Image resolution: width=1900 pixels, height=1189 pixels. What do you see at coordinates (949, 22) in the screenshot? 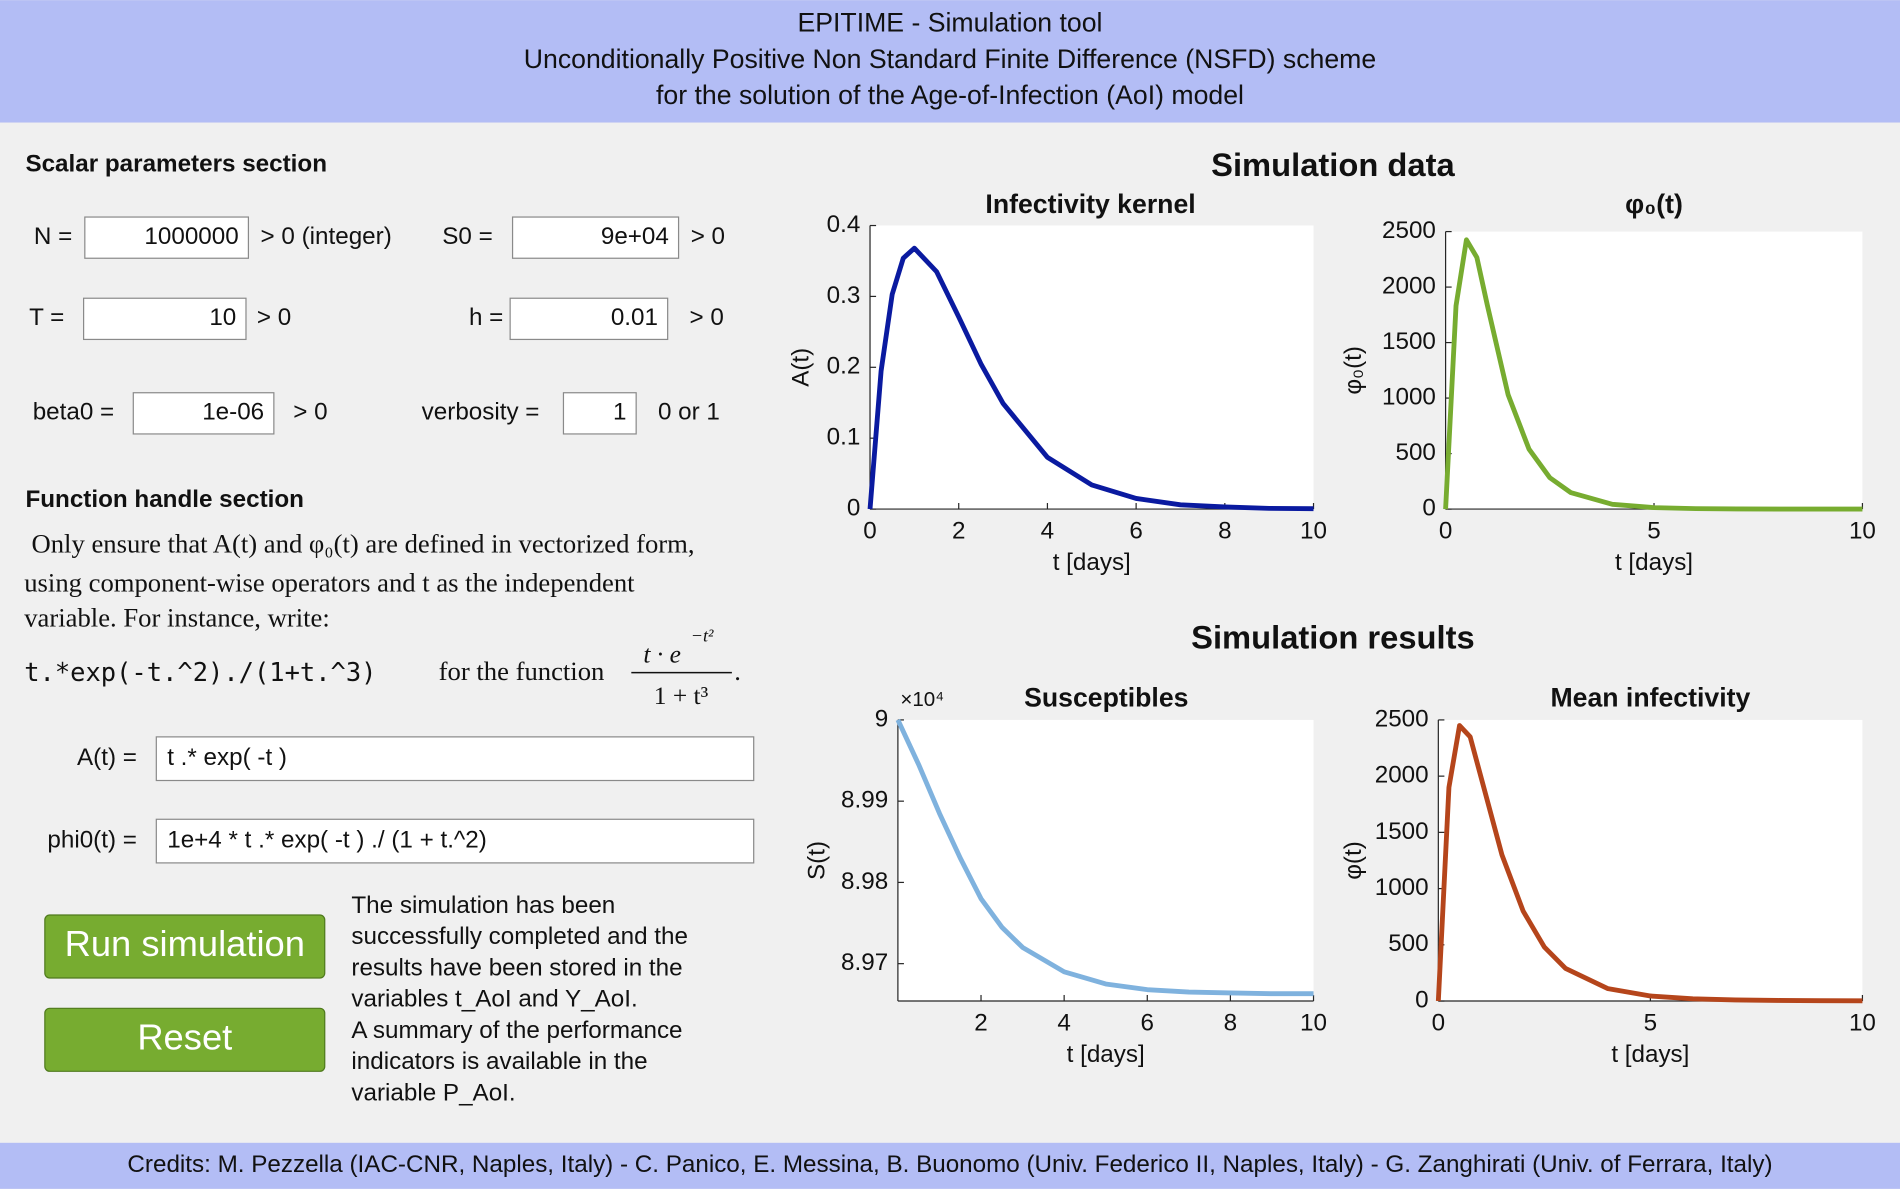
I see `header-line: EPITIME - Simulation tool` at bounding box center [949, 22].